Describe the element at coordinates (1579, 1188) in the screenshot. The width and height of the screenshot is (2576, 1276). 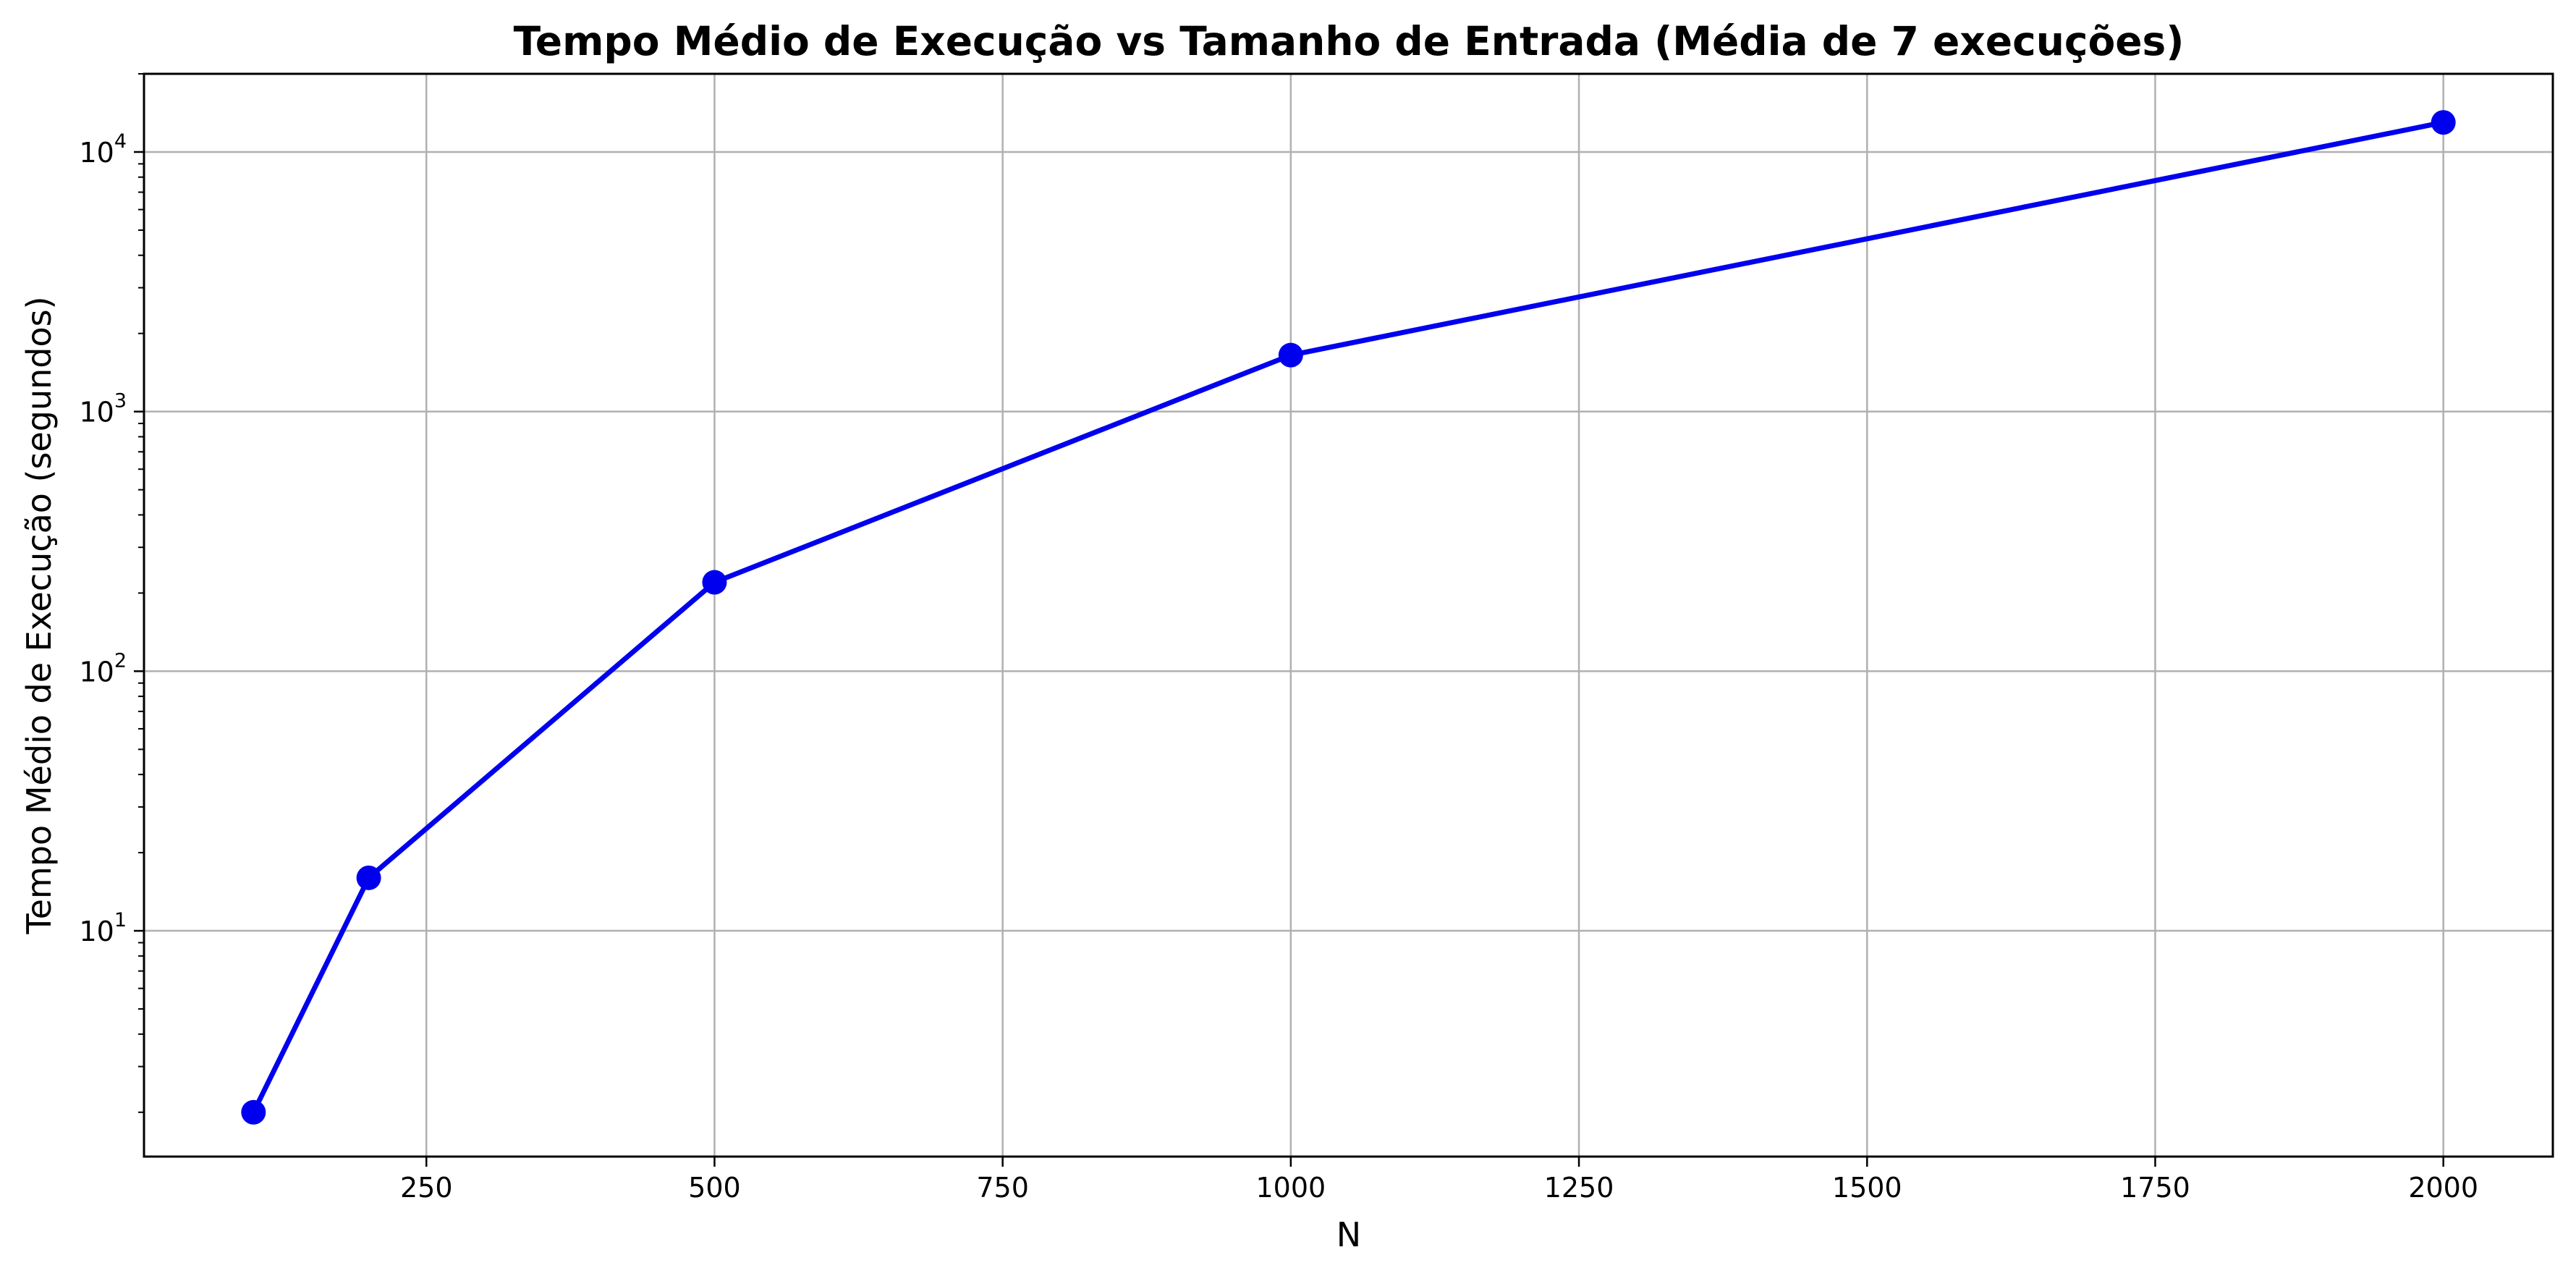
I see `x-tick-label: 1250` at that location.